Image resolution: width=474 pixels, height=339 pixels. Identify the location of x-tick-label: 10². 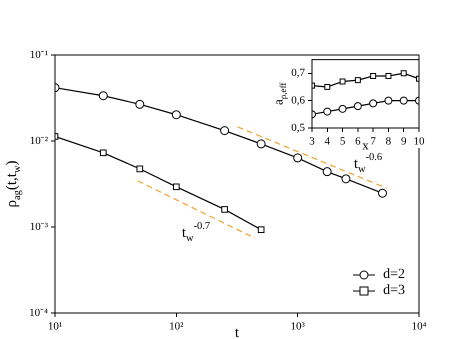
(176, 326).